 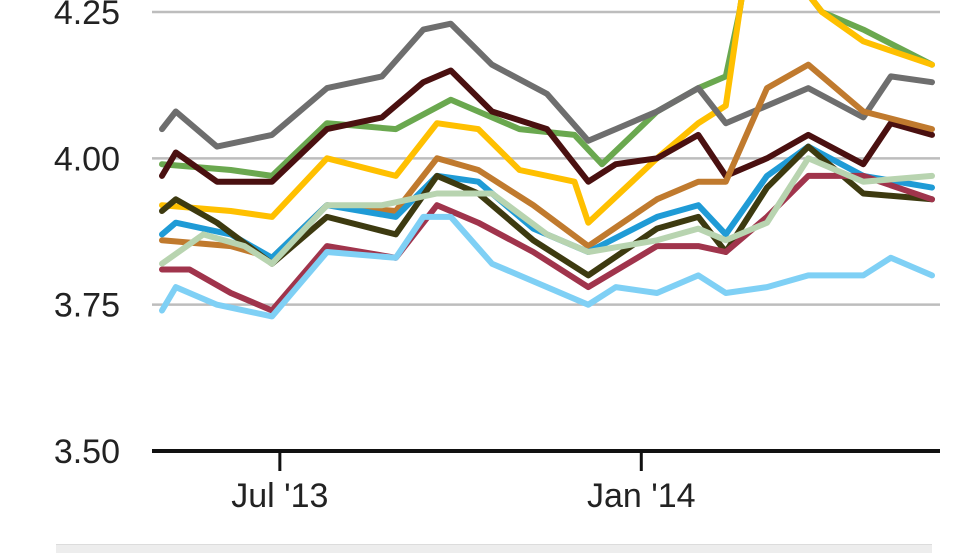 I want to click on y-tick-label: 4.25, so click(x=87, y=16).